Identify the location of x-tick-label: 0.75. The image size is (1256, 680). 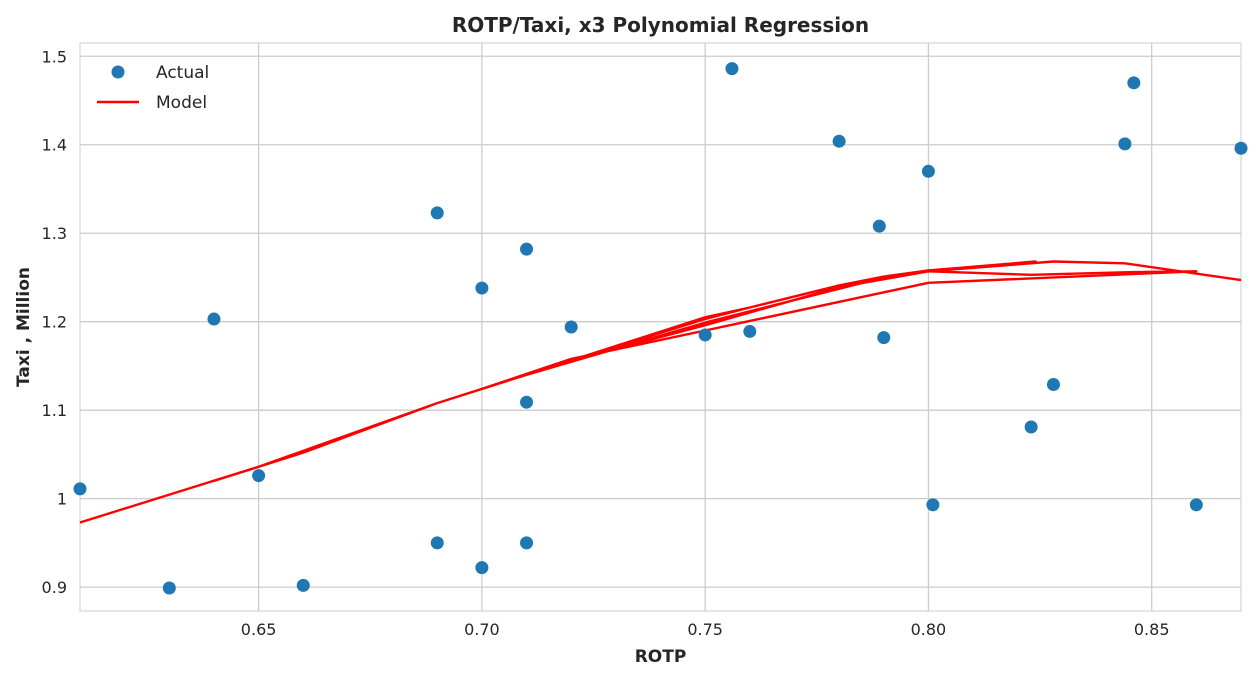
(705, 629).